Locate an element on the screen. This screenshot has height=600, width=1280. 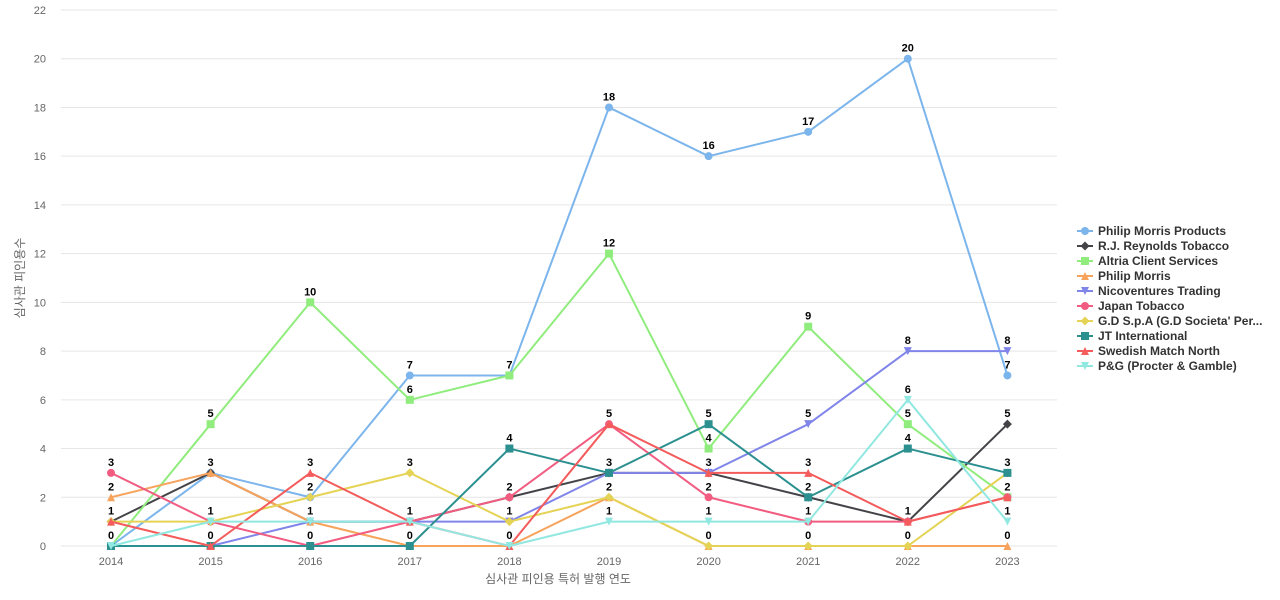
x-axis-ticks: 2014 2015 2016 2017 2018 2019 2020 2021 2022 2023 is located at coordinates (559, 562).